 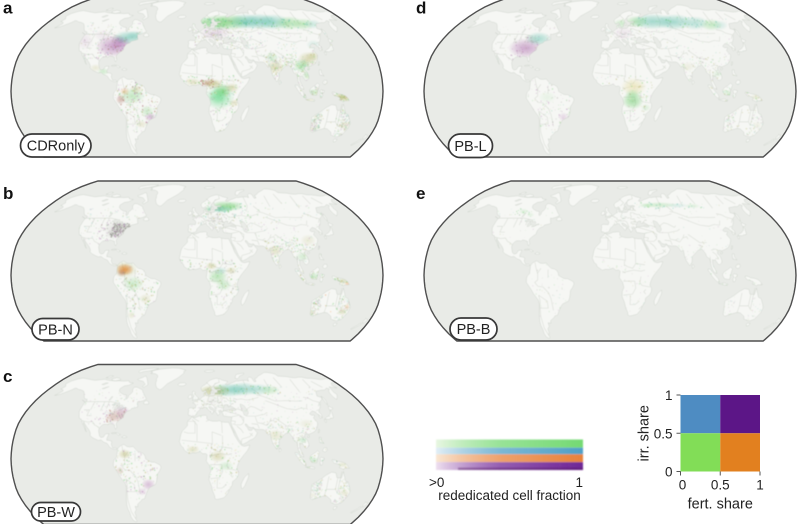 What do you see at coordinates (421, 9) in the screenshot?
I see `svg-text: d` at bounding box center [421, 9].